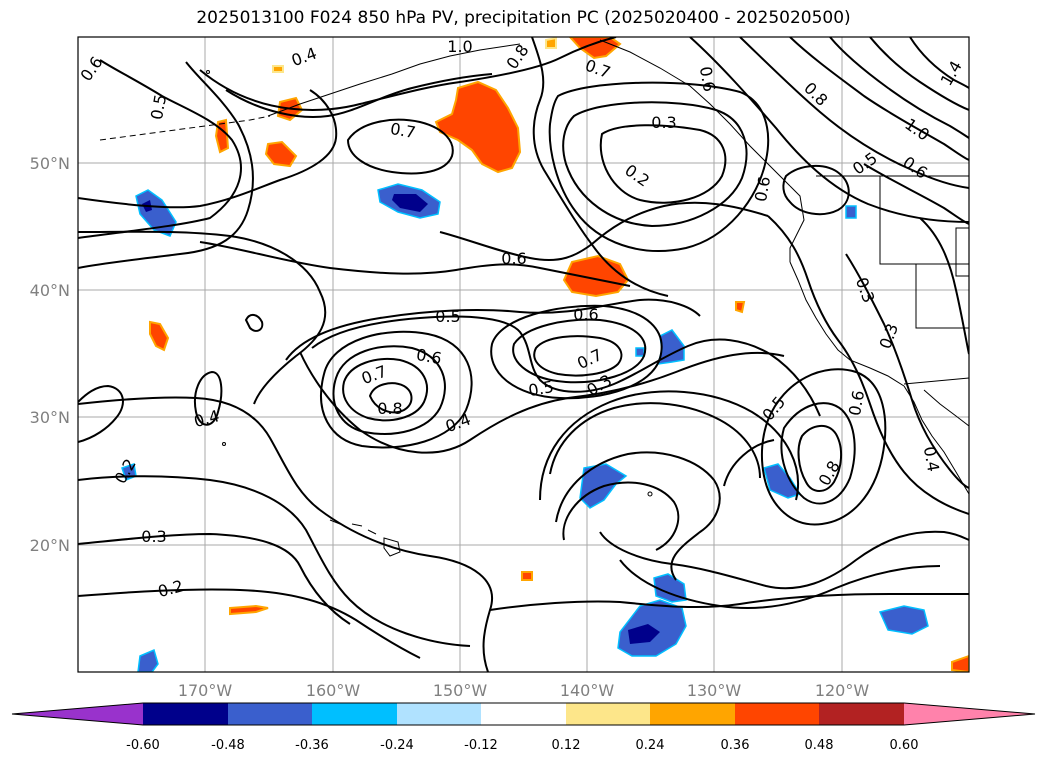 The image size is (1047, 765). I want to click on lat-label-40n: 40°N, so click(50, 290).